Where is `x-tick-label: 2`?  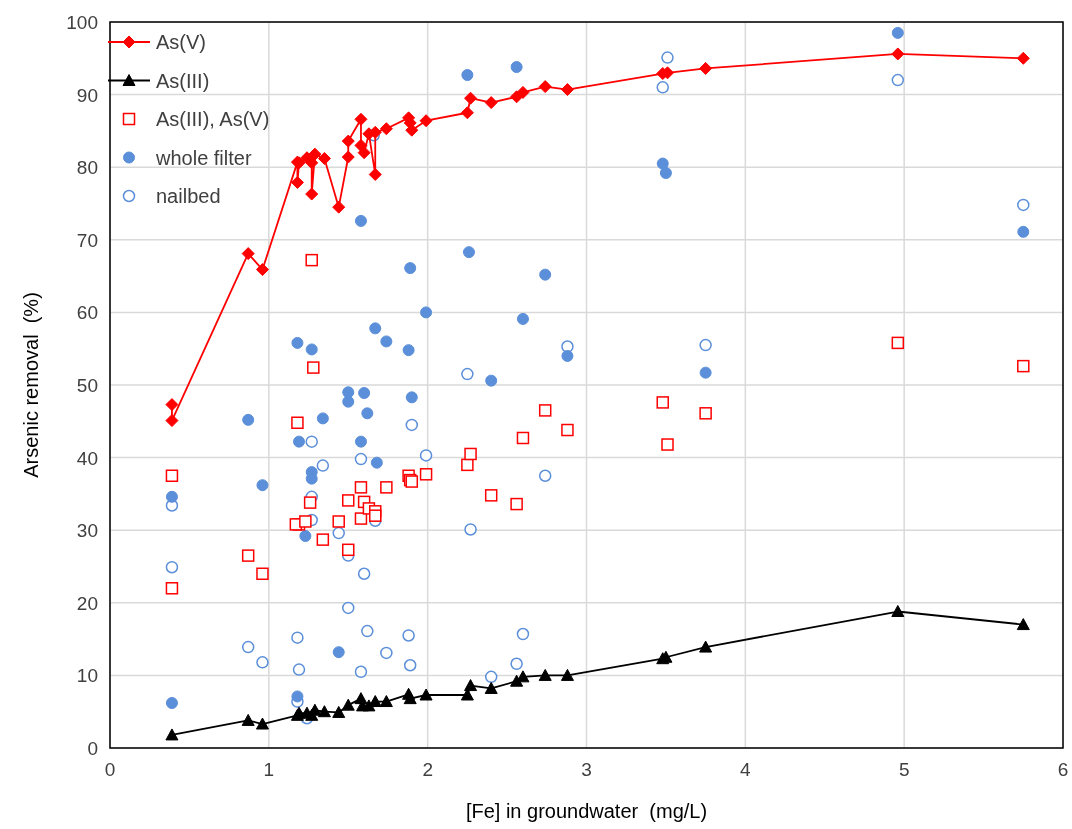 x-tick-label: 2 is located at coordinates (427, 769).